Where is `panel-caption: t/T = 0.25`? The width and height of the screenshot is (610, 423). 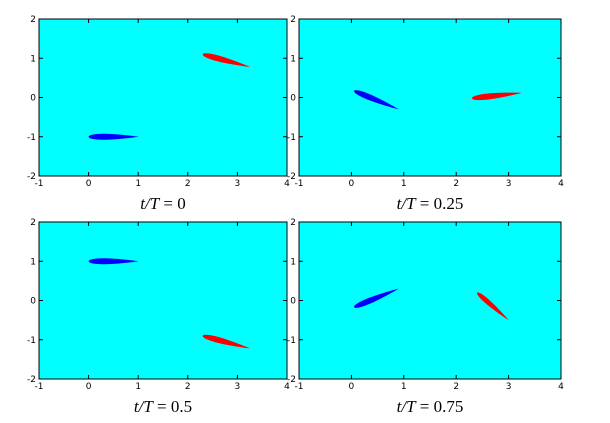
panel-caption: t/T = 0.25 is located at coordinates (430, 203).